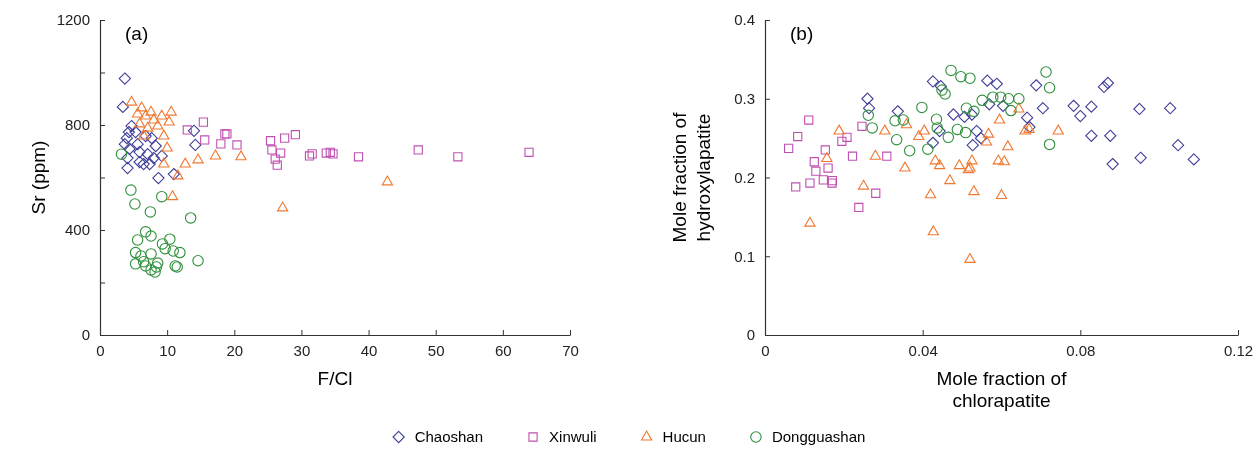 The width and height of the screenshot is (1256, 460). I want to click on x-tick-label: 40, so click(369, 350).